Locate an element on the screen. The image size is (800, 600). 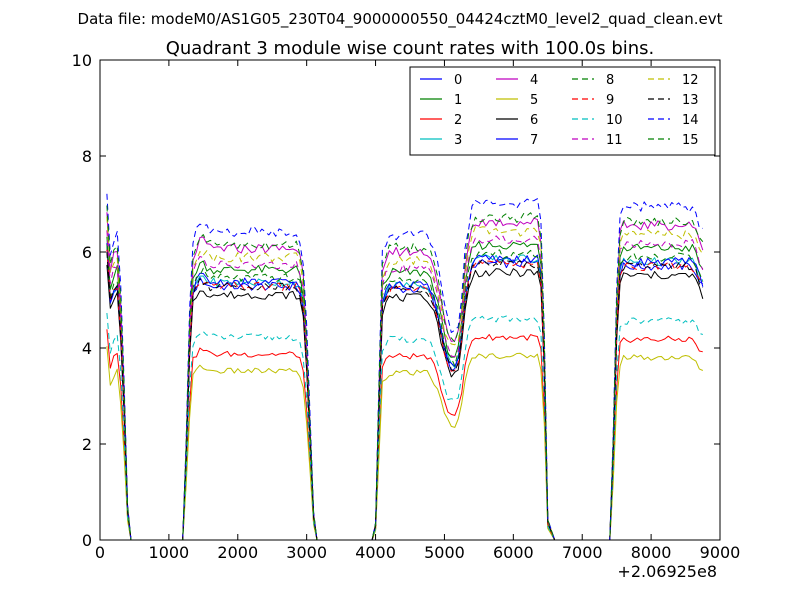
x-tick-label-9000: 9000 is located at coordinates (720, 552).